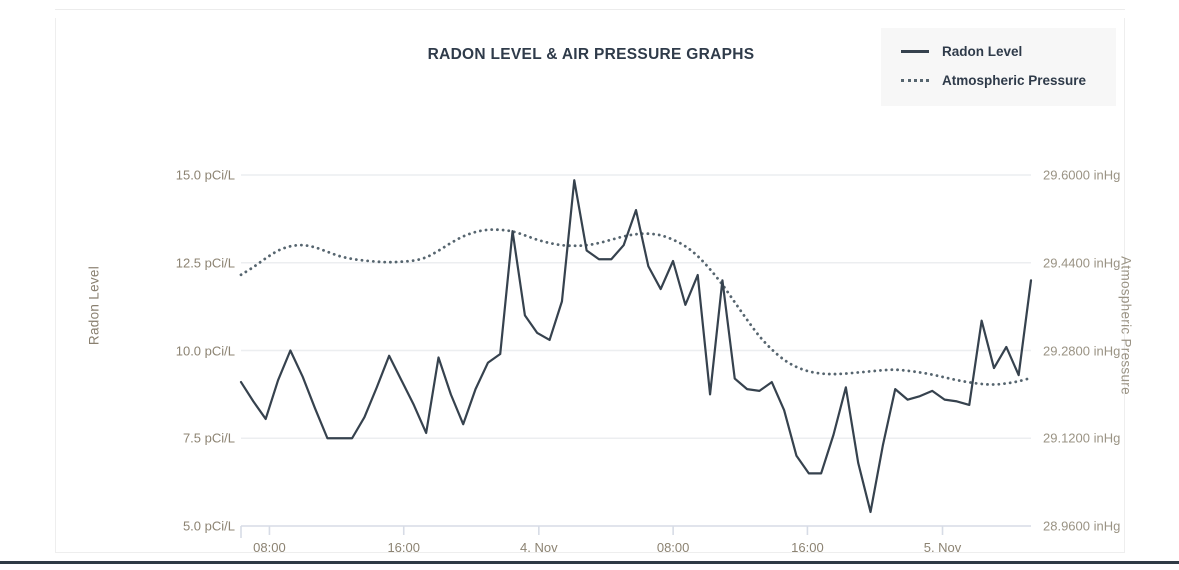 Image resolution: width=1179 pixels, height=570 pixels. Describe the element at coordinates (1082, 438) in the screenshot. I see `y-axis-right-tick-label: 29.1200 inHg` at that location.